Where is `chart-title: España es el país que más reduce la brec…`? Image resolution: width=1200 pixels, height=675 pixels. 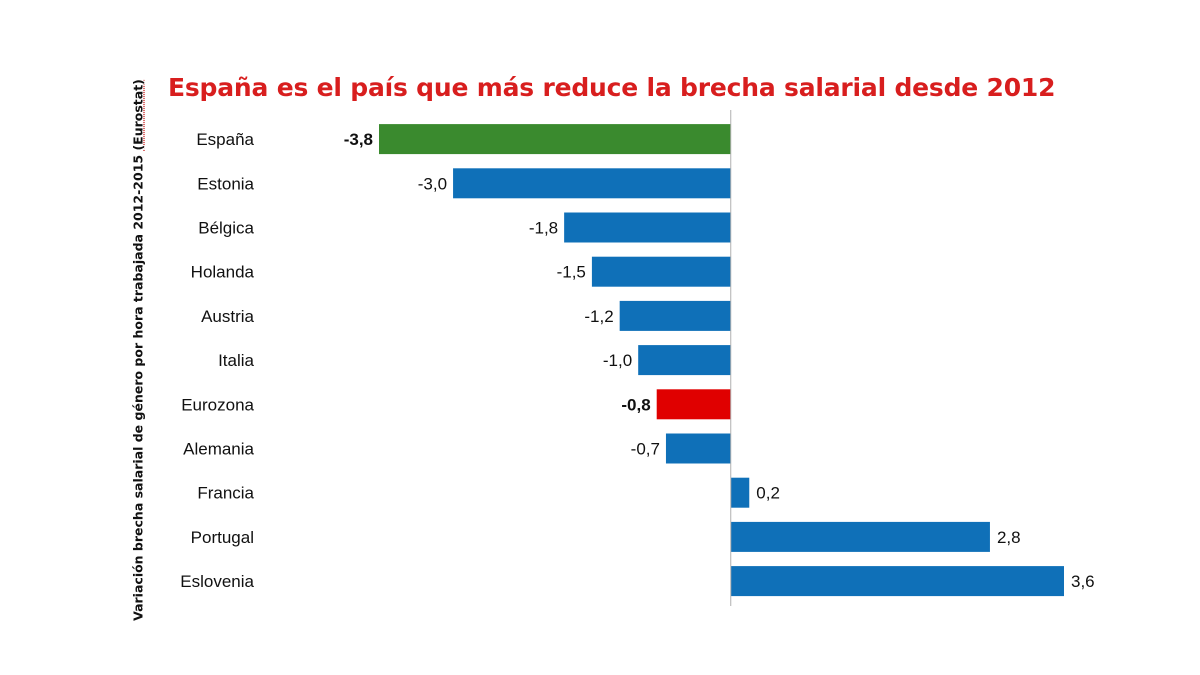
chart-title: España es el país que más reduce la brec… is located at coordinates (612, 87).